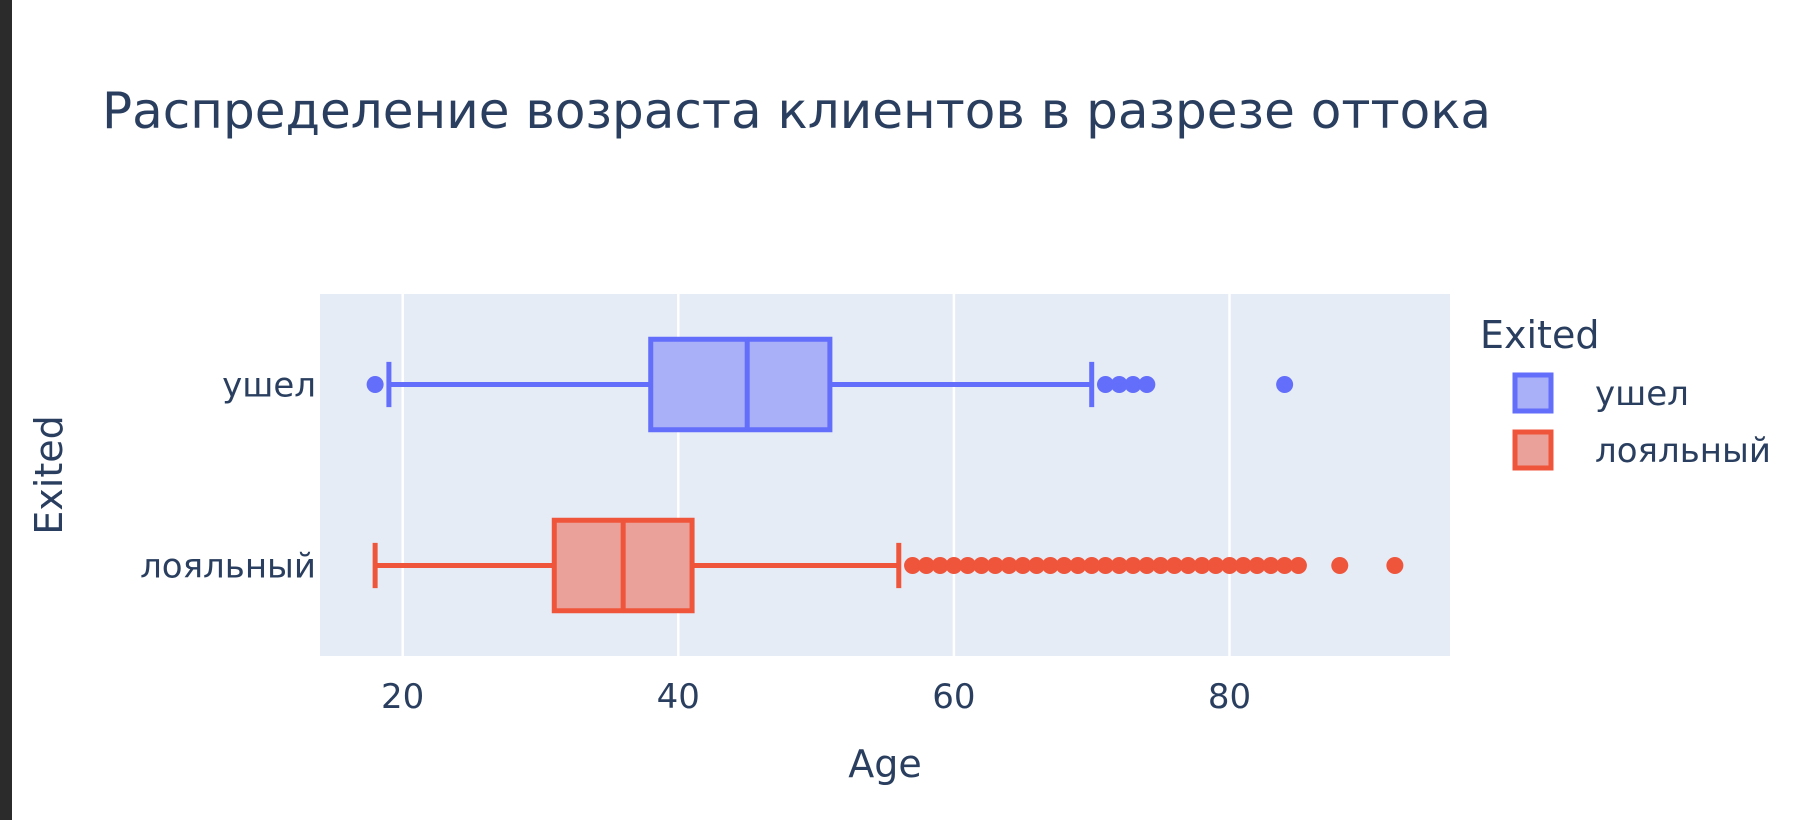 Image resolution: width=1796 pixels, height=820 pixels. Describe the element at coordinates (678, 697) in the screenshot. I see `x-tick-label-40: 40` at that location.